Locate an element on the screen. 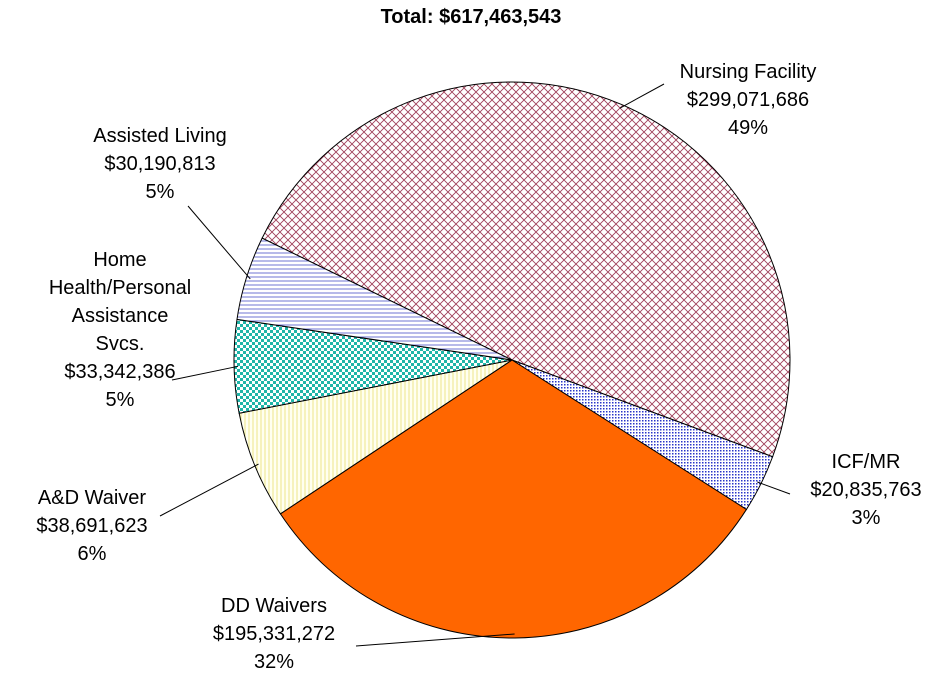 The width and height of the screenshot is (942, 679). value-label: $20,835,763 is located at coordinates (866, 490).